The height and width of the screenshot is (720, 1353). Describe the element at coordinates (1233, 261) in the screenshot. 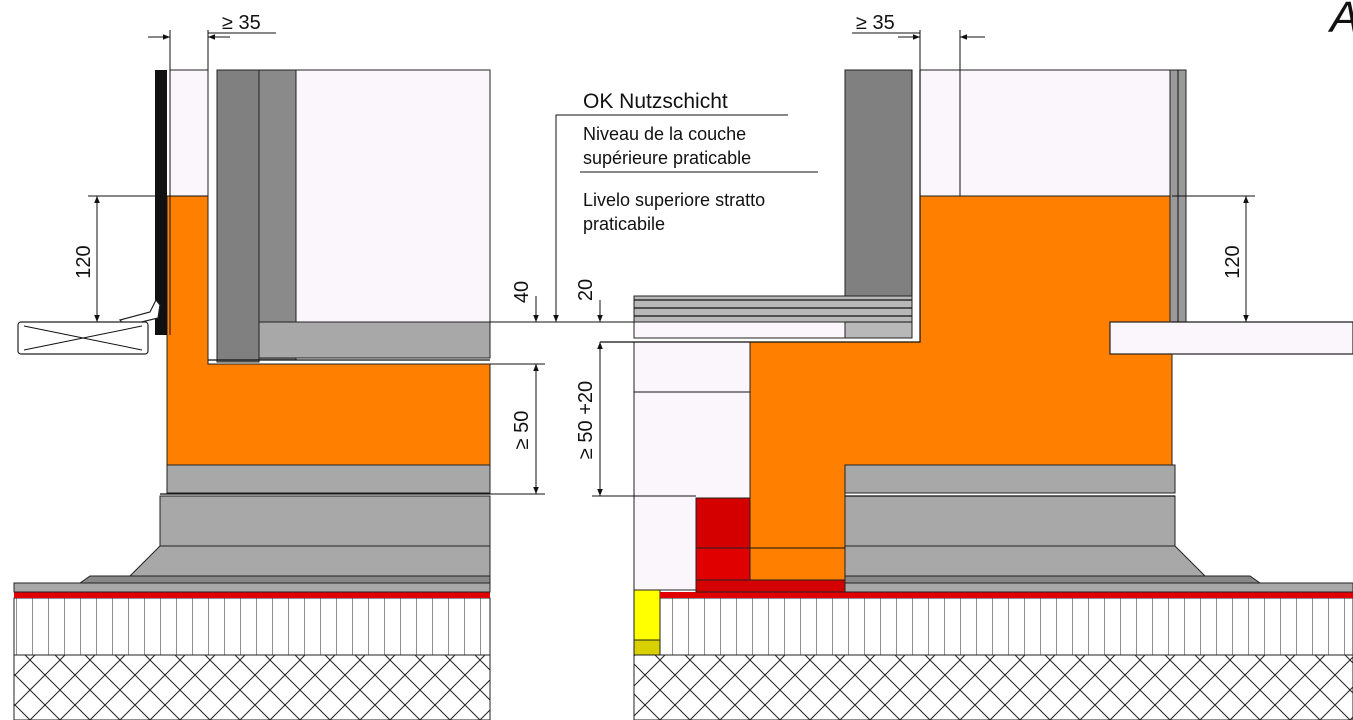

I see `right-height-label: 120` at that location.